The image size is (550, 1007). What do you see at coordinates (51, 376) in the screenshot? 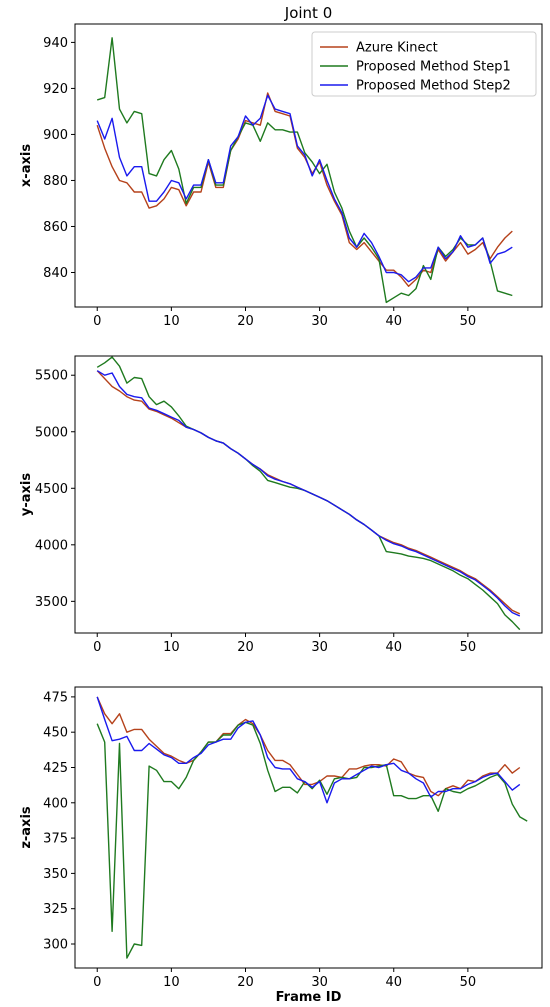
I see `y-tick-label: 5500` at bounding box center [51, 376].